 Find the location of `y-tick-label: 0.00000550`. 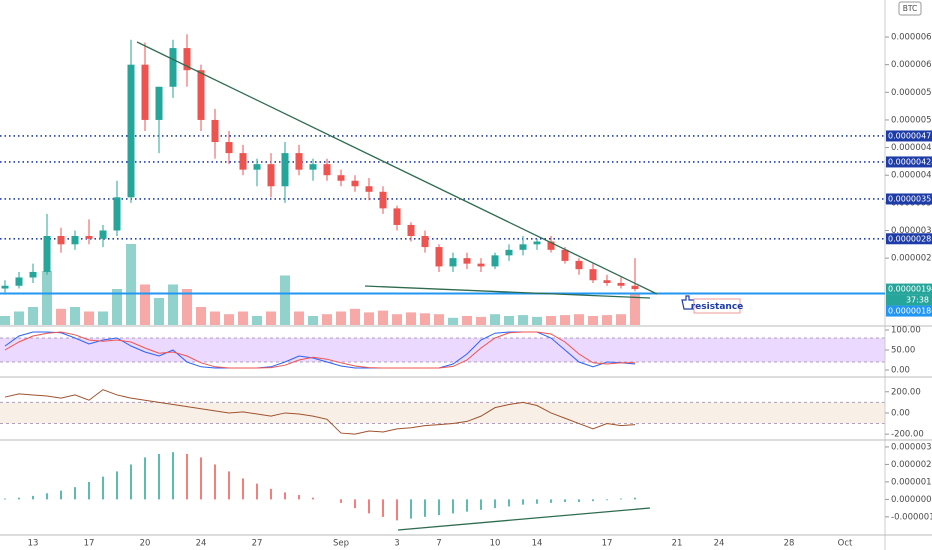

y-tick-label: 0.00000550 is located at coordinates (911, 93).